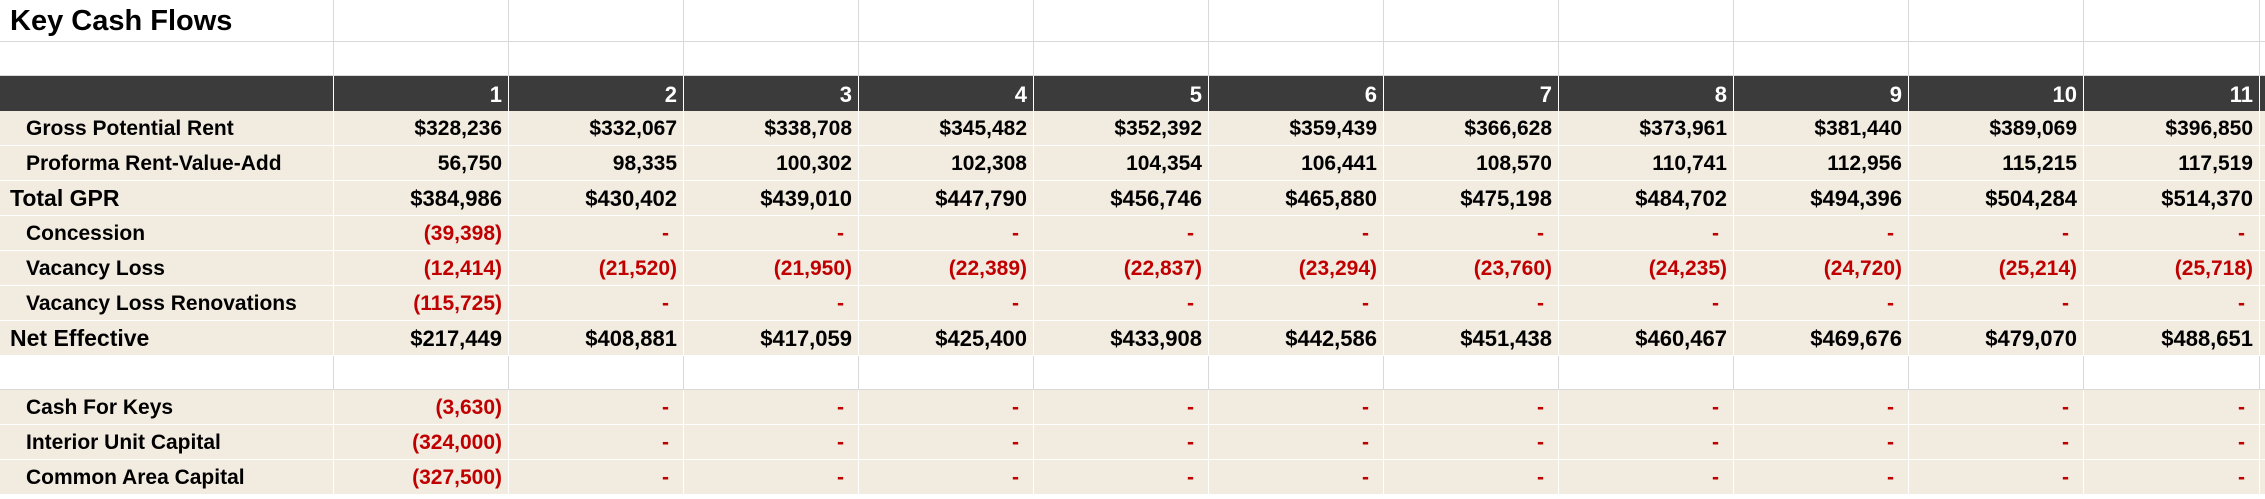  Describe the element at coordinates (1296, 268) in the screenshot. I see `value-cell: (23,294)` at that location.